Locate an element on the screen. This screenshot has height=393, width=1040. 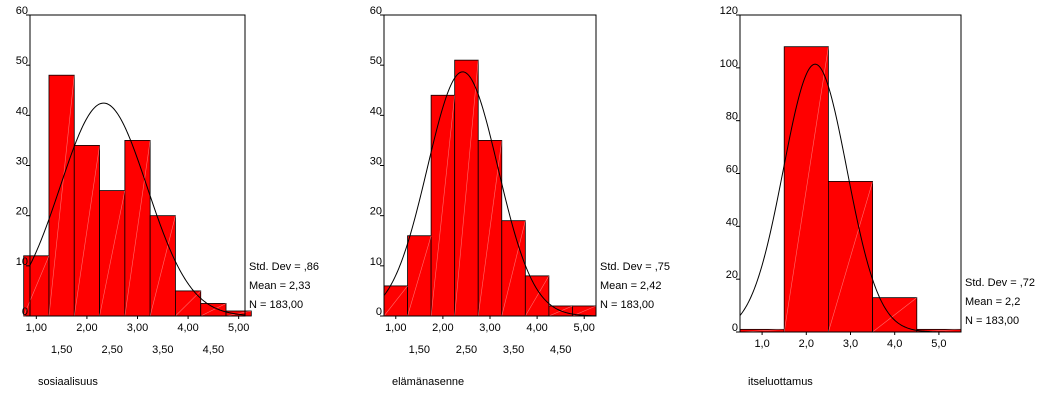
stats-text: Mean = 2,33 is located at coordinates (279, 286).